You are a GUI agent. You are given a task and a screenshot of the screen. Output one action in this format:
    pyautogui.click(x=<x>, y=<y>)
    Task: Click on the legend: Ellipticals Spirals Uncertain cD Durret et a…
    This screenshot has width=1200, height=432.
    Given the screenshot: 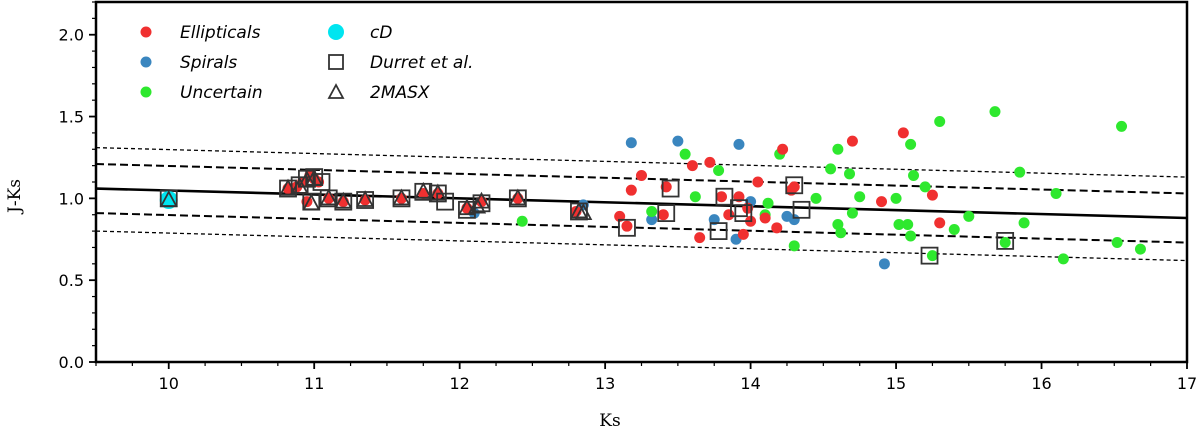 What is the action you would take?
    pyautogui.click(x=306, y=63)
    